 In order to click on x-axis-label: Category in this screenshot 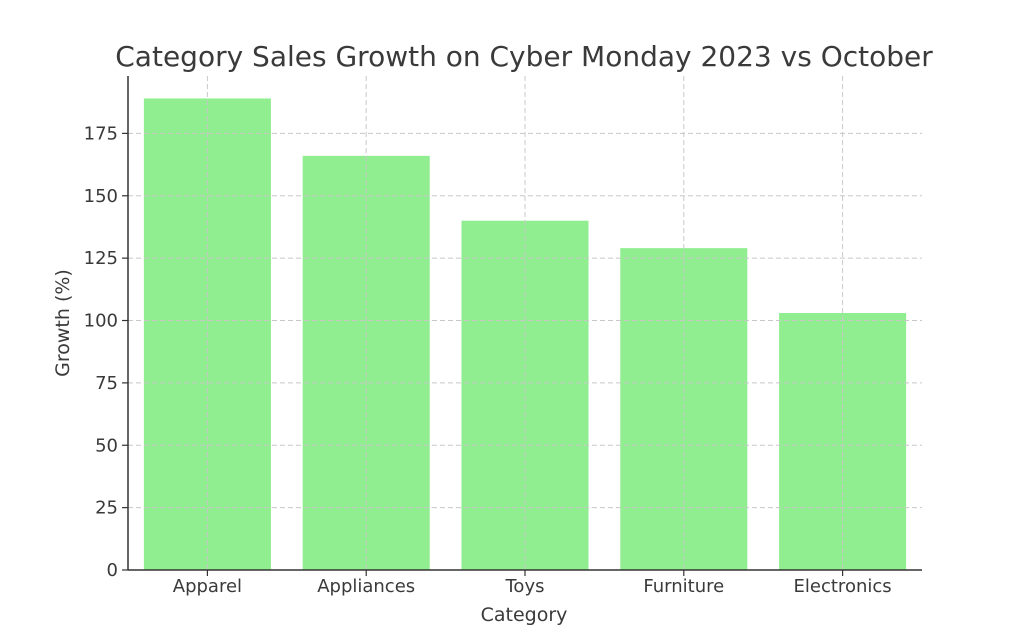, I will do `click(524, 615)`.